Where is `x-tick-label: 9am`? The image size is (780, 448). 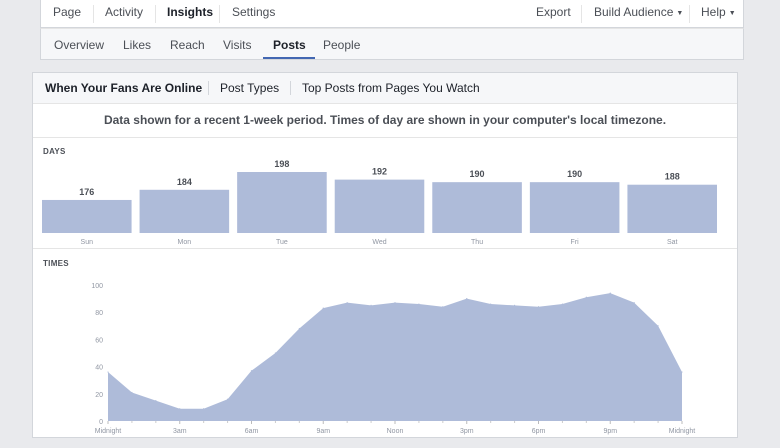 x-tick-label: 9am is located at coordinates (323, 431).